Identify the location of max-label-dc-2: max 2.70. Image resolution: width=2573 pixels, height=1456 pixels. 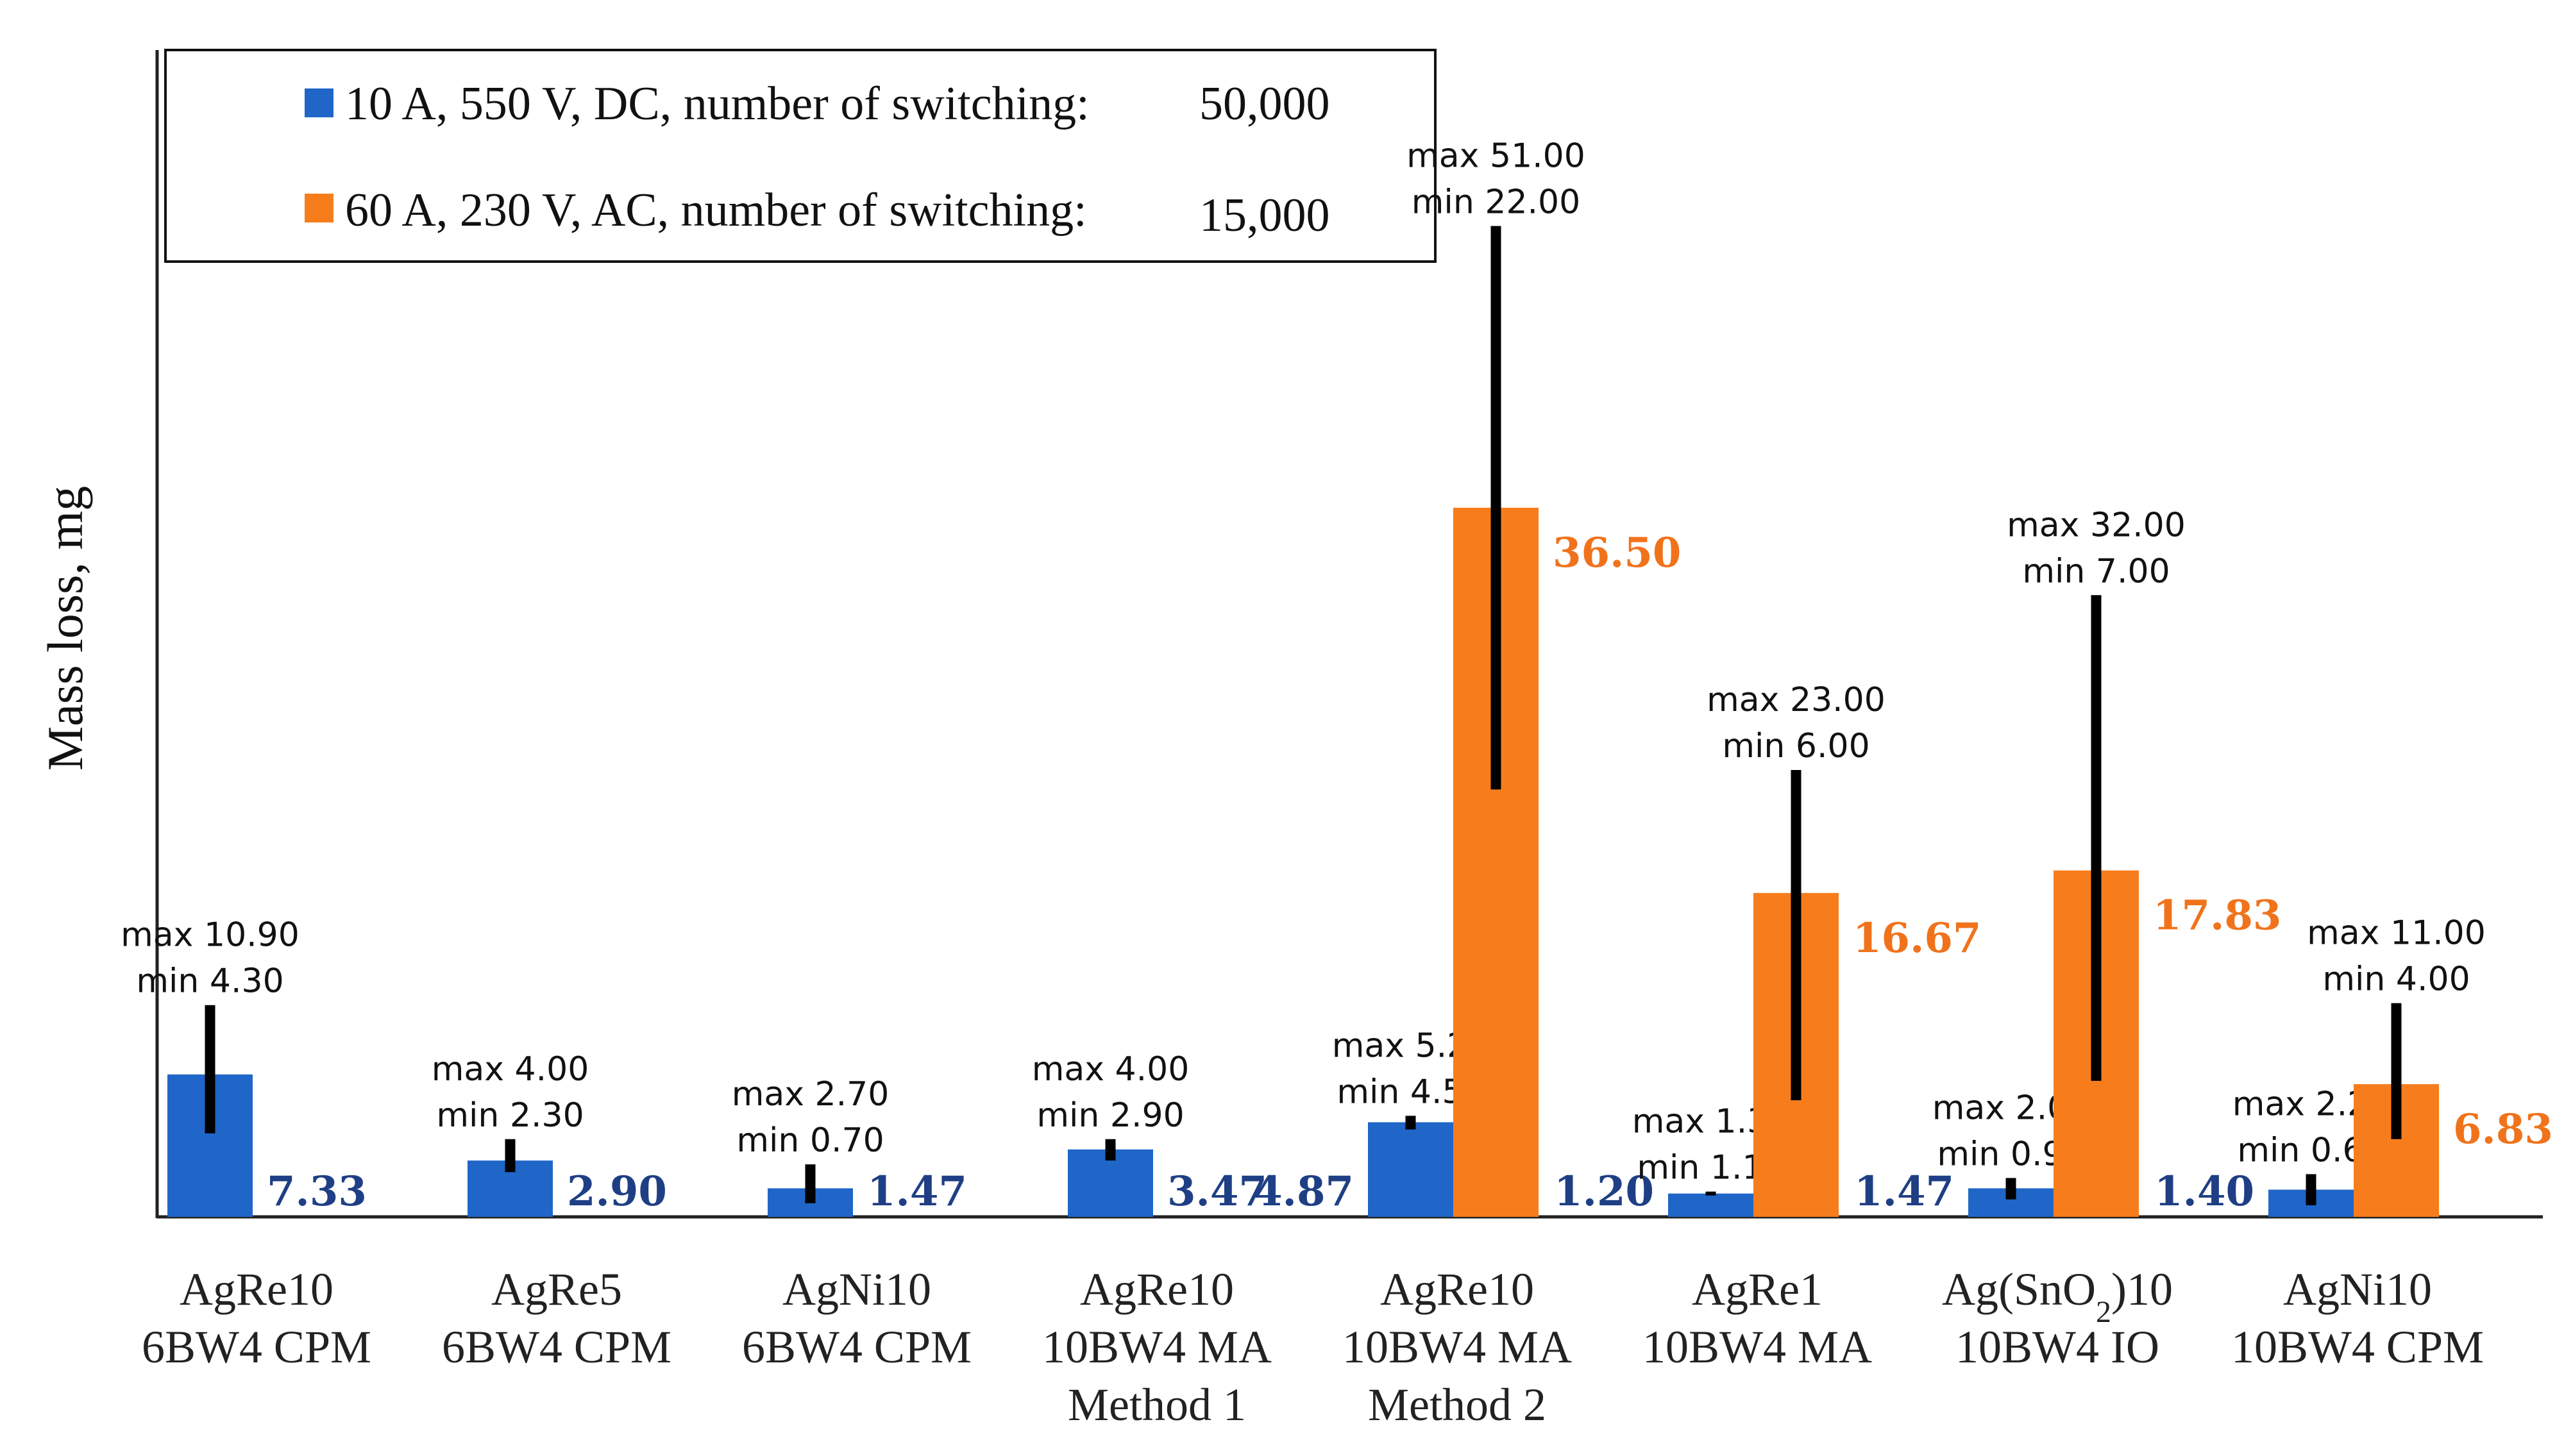
(811, 1095).